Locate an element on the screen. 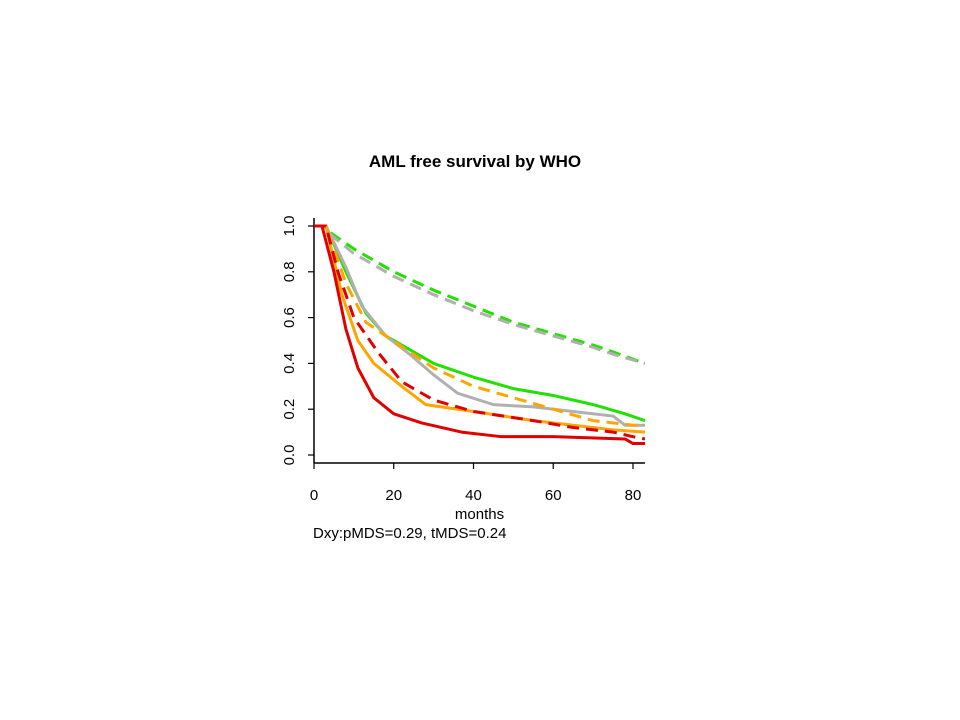 The height and width of the screenshot is (720, 960). x-tick-label: 20 is located at coordinates (393, 495).